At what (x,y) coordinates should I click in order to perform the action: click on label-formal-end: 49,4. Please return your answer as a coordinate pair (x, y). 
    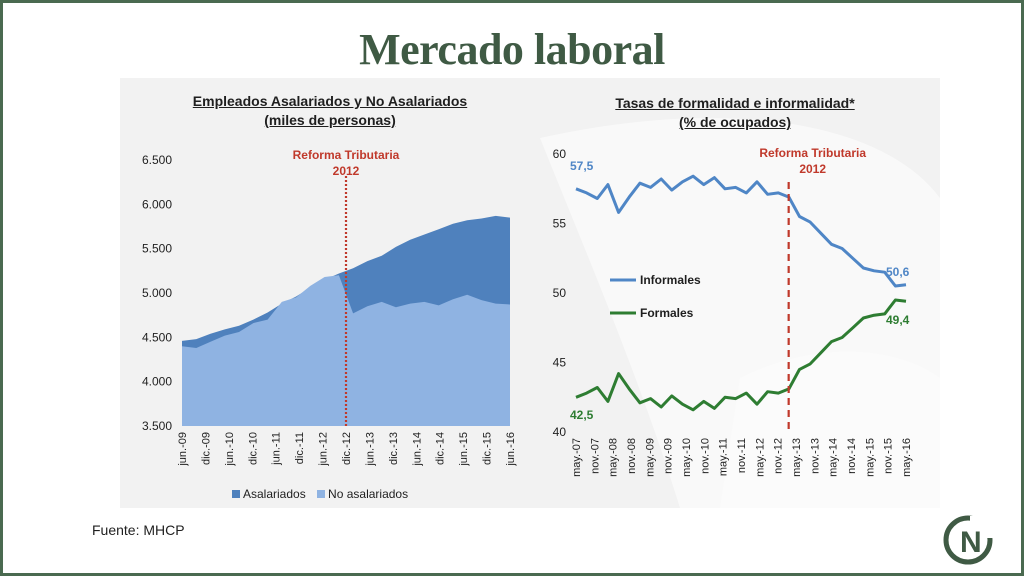
    Looking at the image, I should click on (898, 320).